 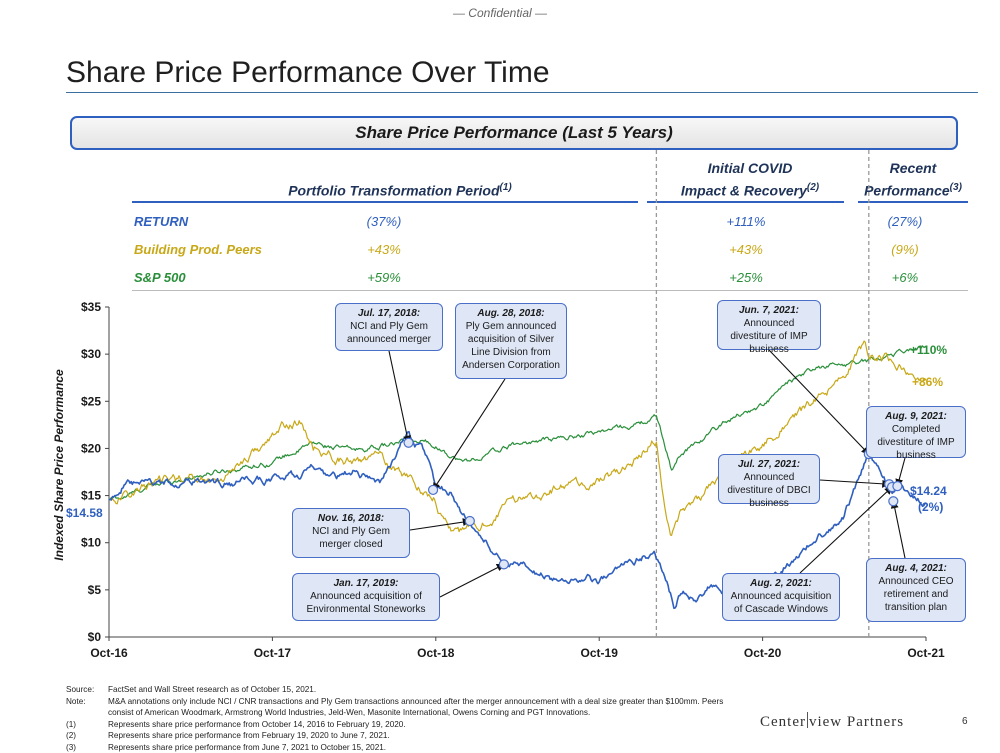 I want to click on x-tick-label: Oct-16, so click(x=109, y=653).